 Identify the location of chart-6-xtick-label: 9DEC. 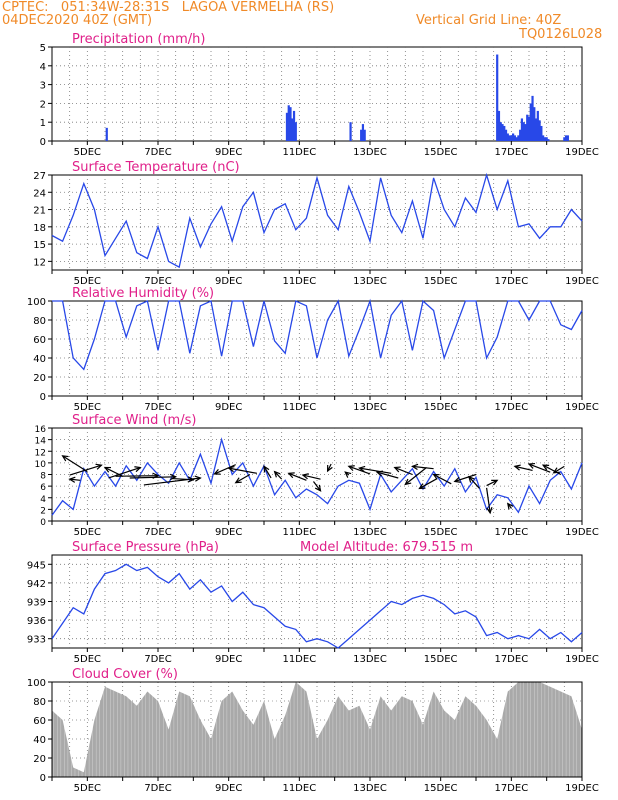
(228, 788).